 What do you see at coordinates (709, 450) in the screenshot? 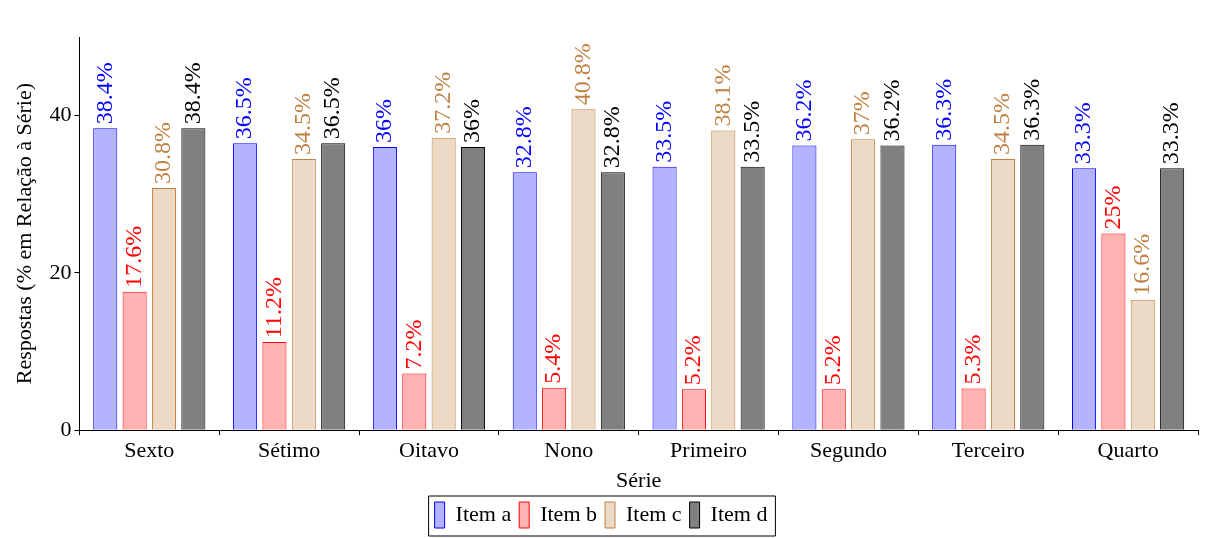
I see `x-tick-label: Primeiro` at bounding box center [709, 450].